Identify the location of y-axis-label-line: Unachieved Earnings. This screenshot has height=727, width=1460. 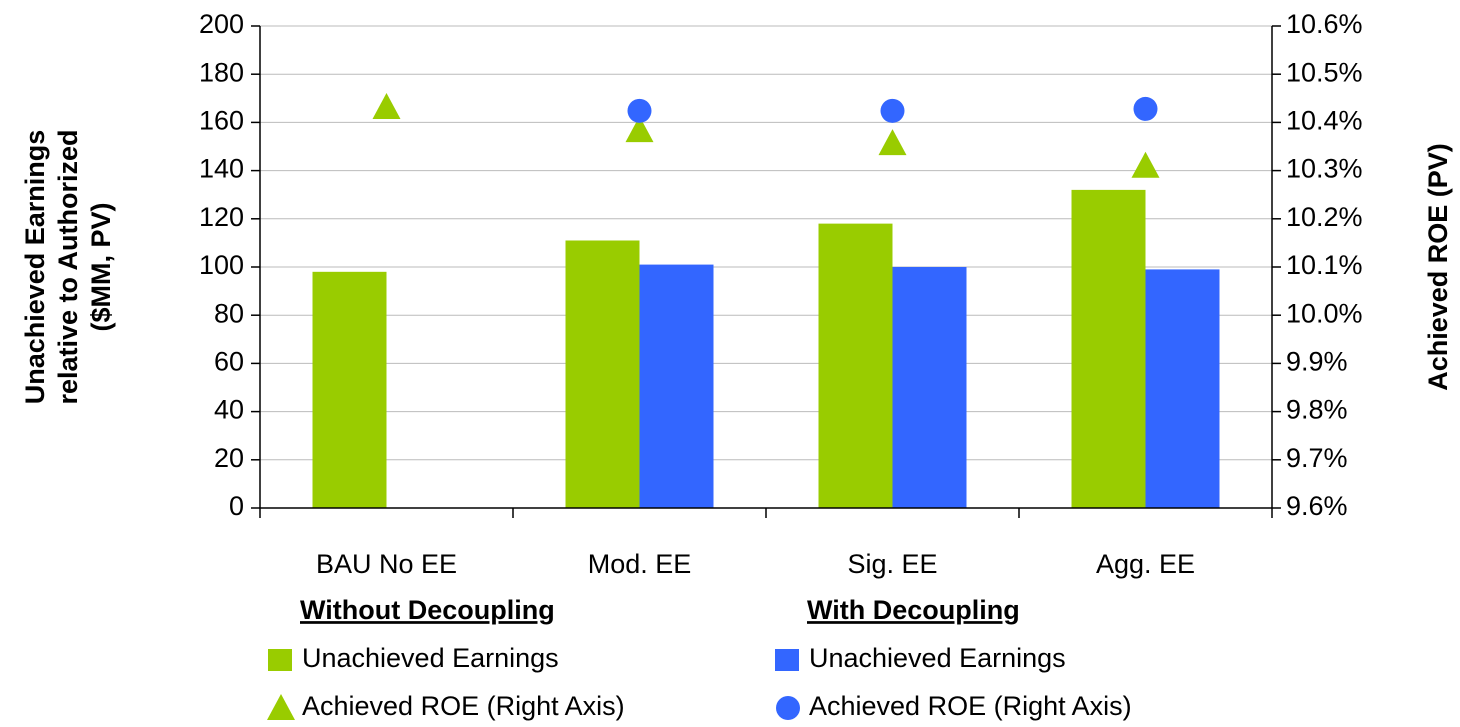
(35, 267).